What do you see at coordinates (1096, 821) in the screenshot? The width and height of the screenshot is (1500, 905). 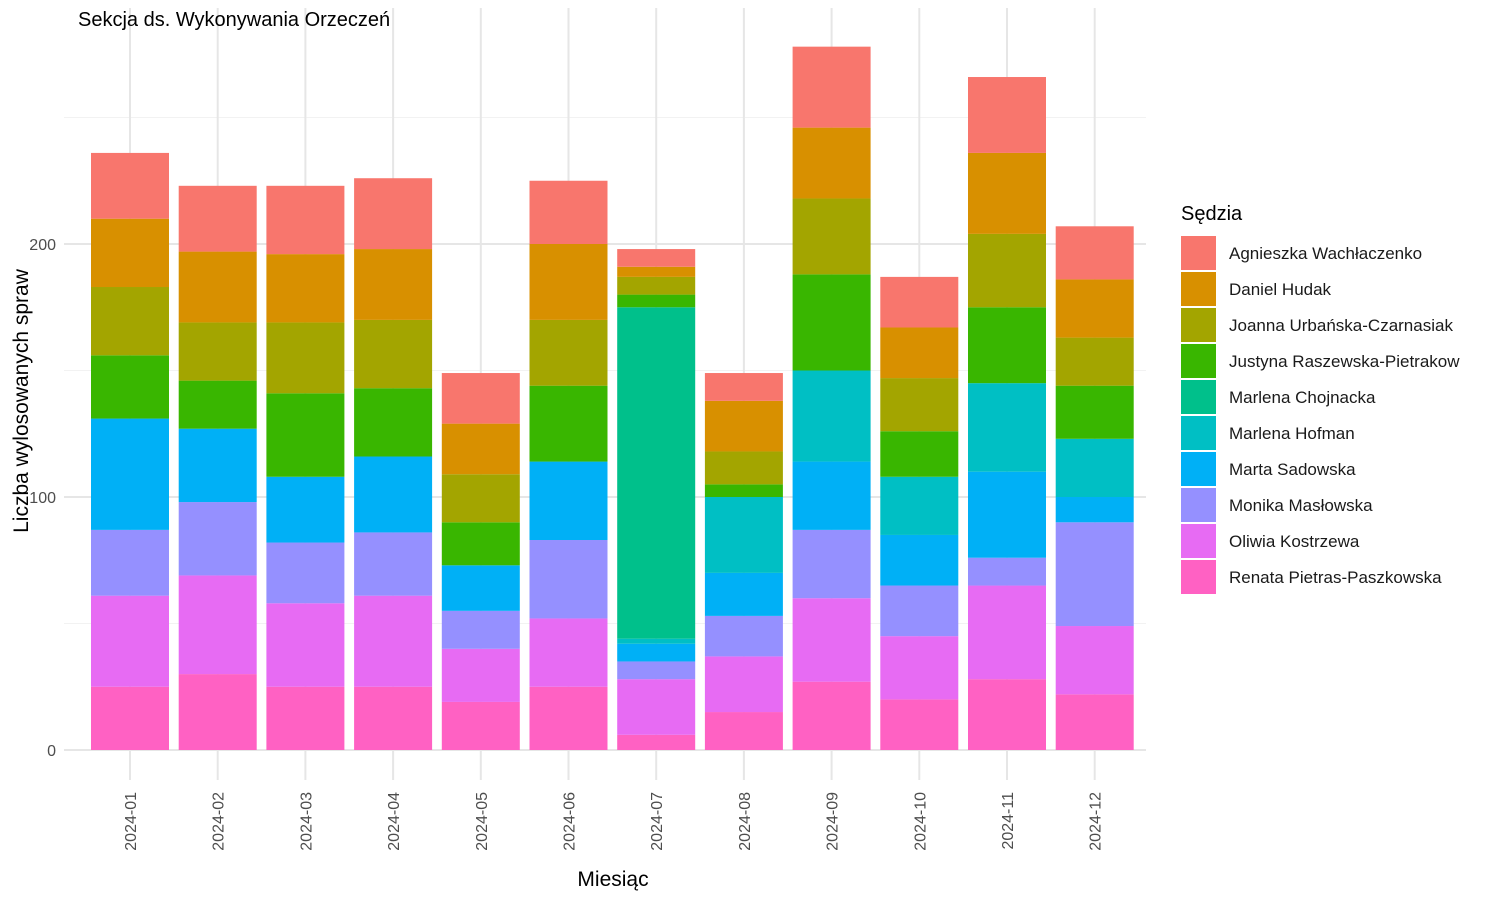 I see `x-tick-label: 2024-12` at bounding box center [1096, 821].